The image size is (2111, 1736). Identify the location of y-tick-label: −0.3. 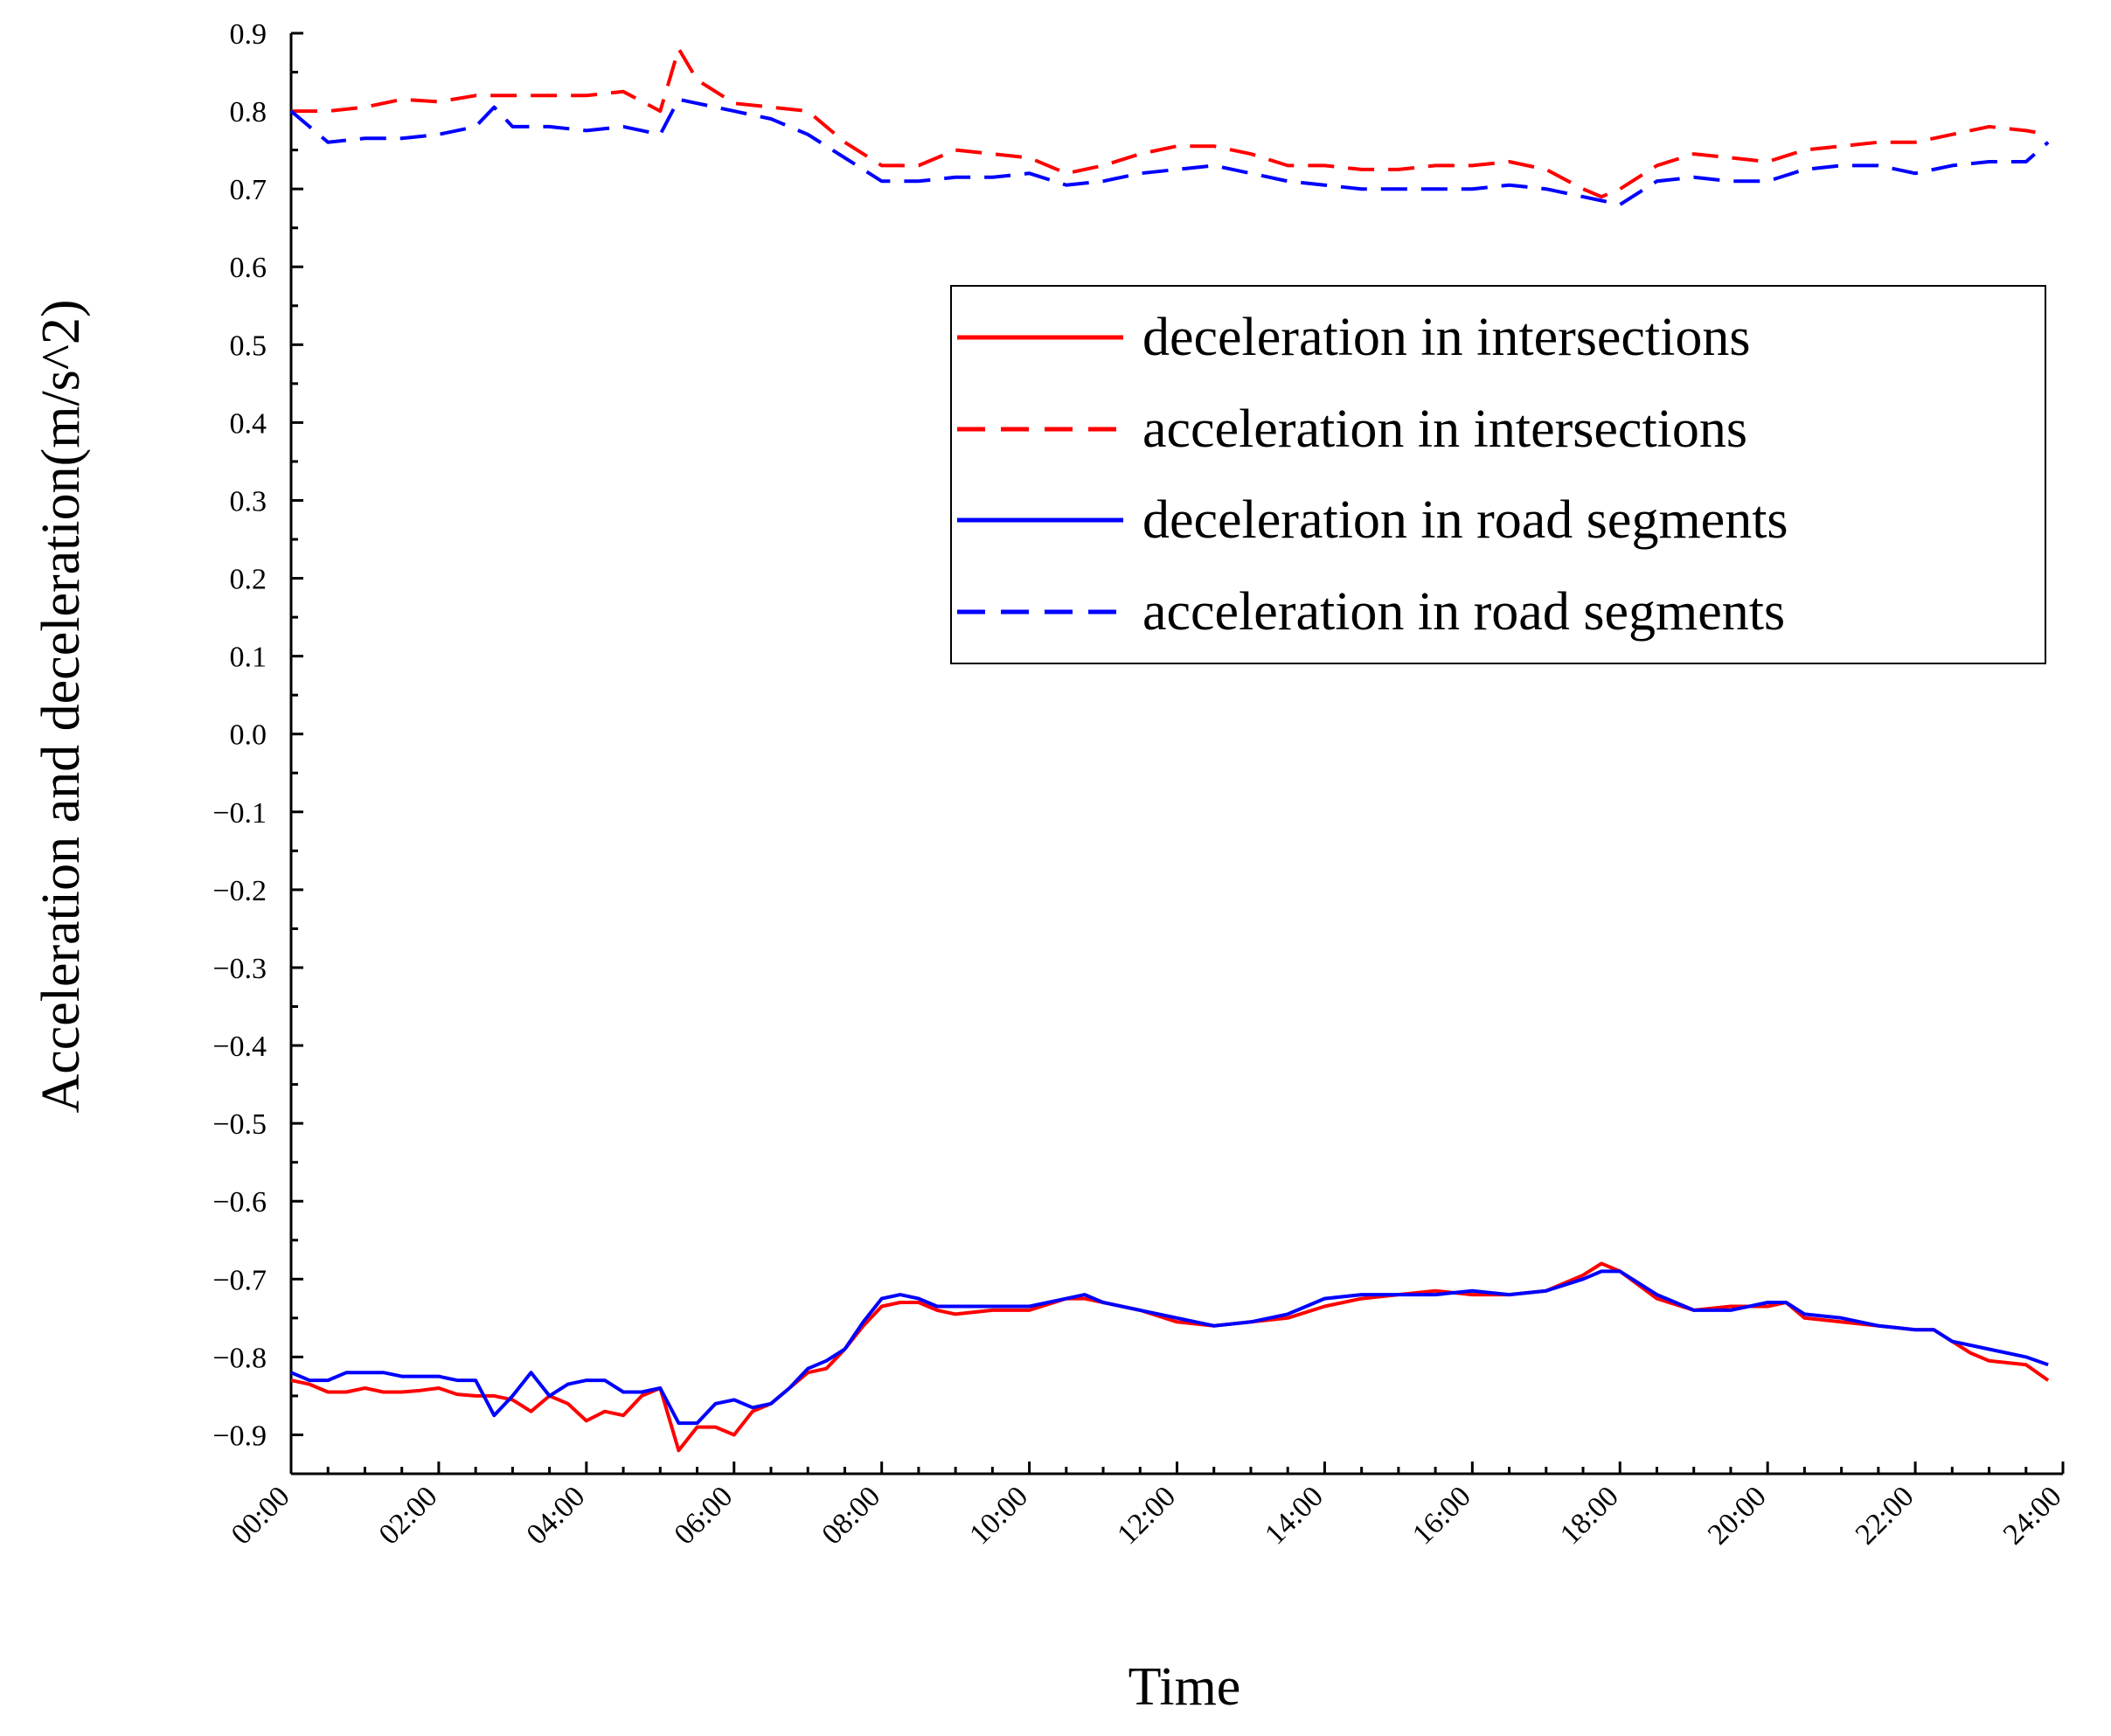
(239, 969).